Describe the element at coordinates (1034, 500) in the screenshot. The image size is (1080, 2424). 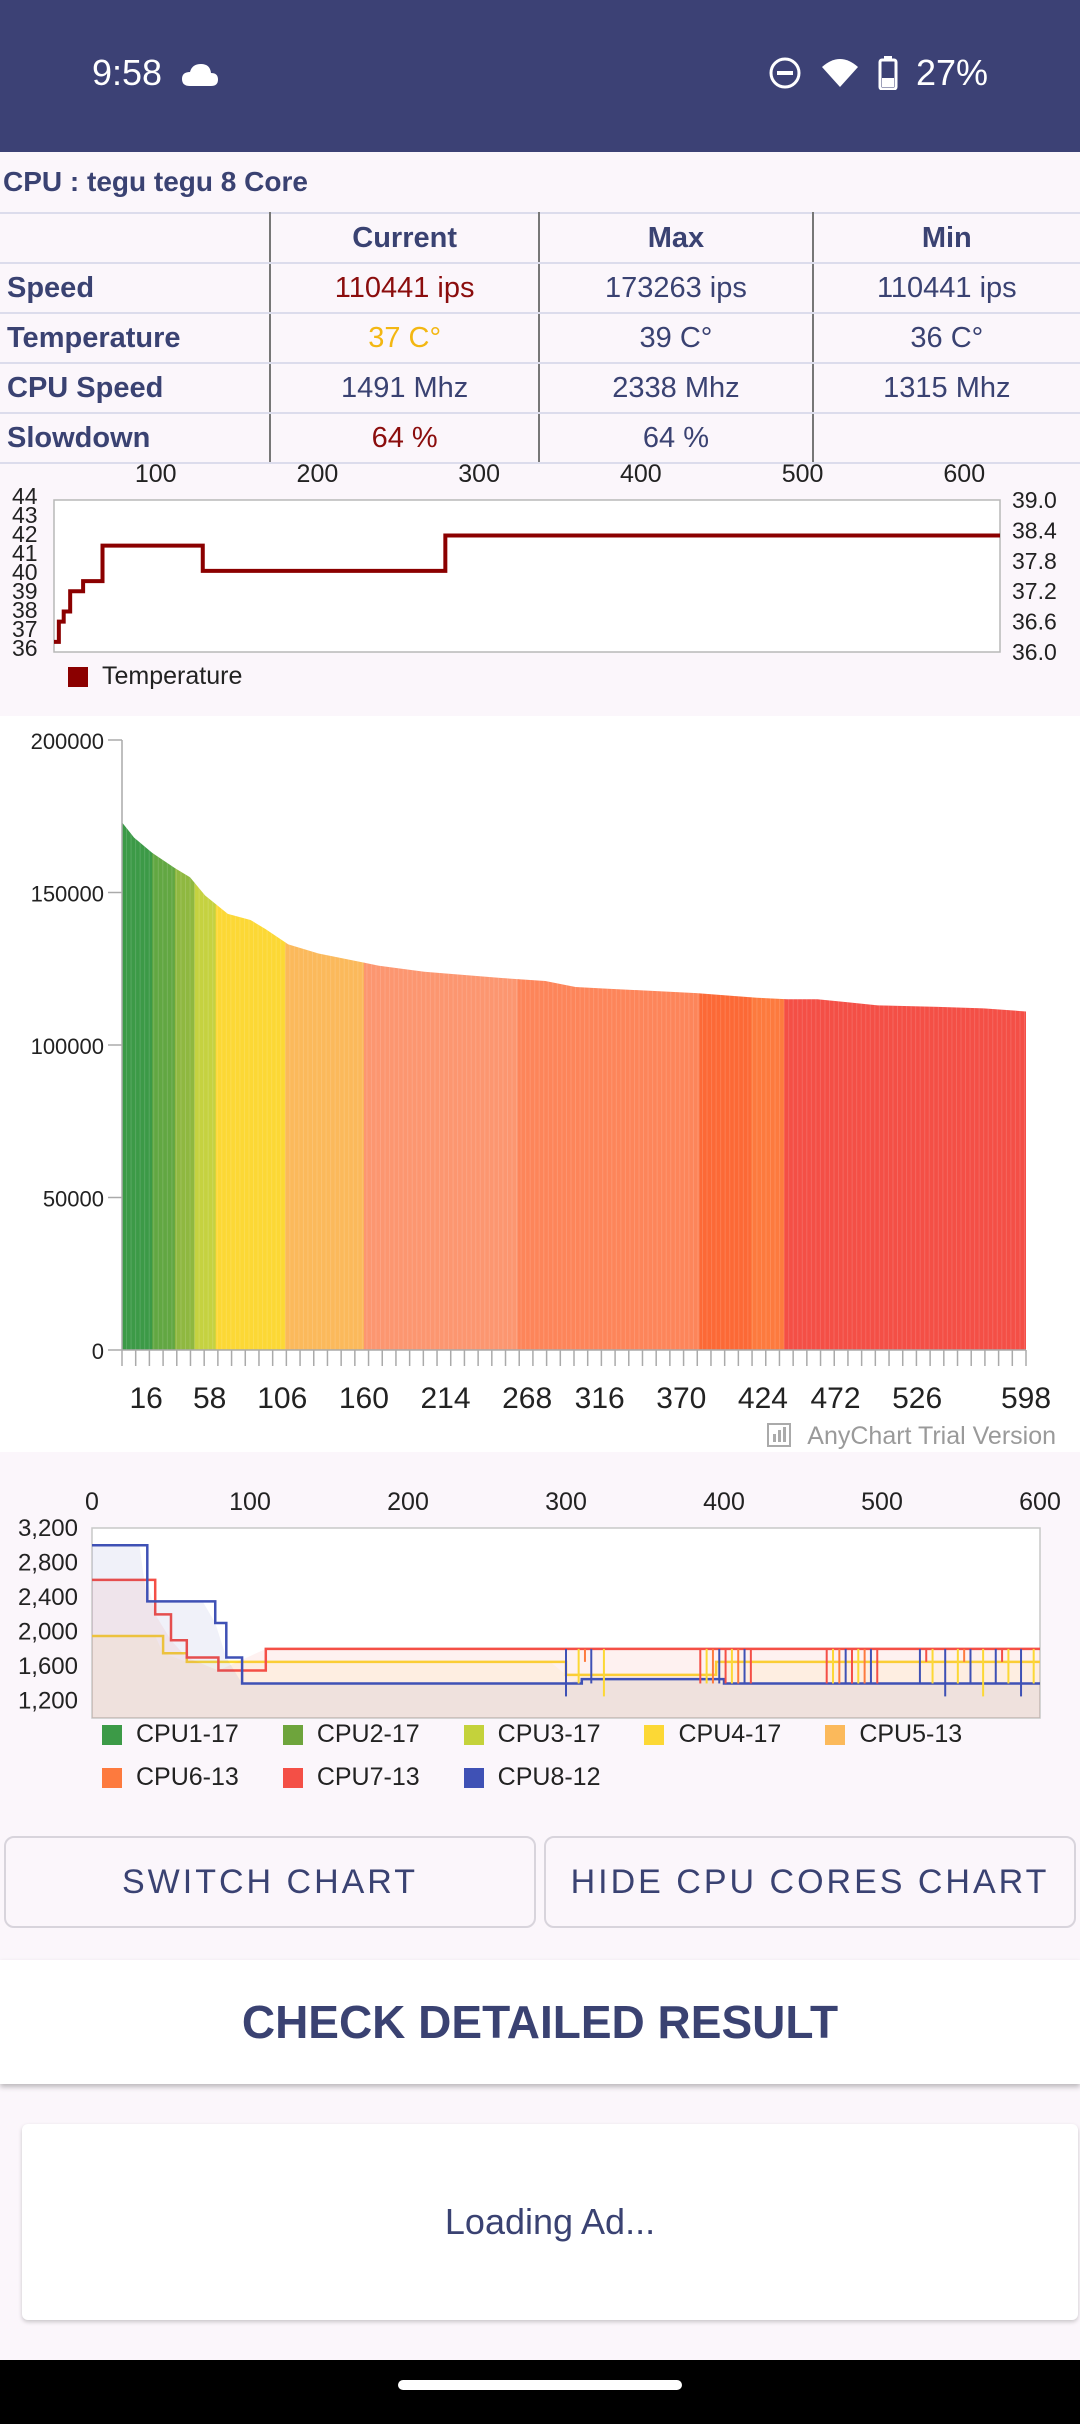
I see `temp-y-right-tick: 39.0` at that location.